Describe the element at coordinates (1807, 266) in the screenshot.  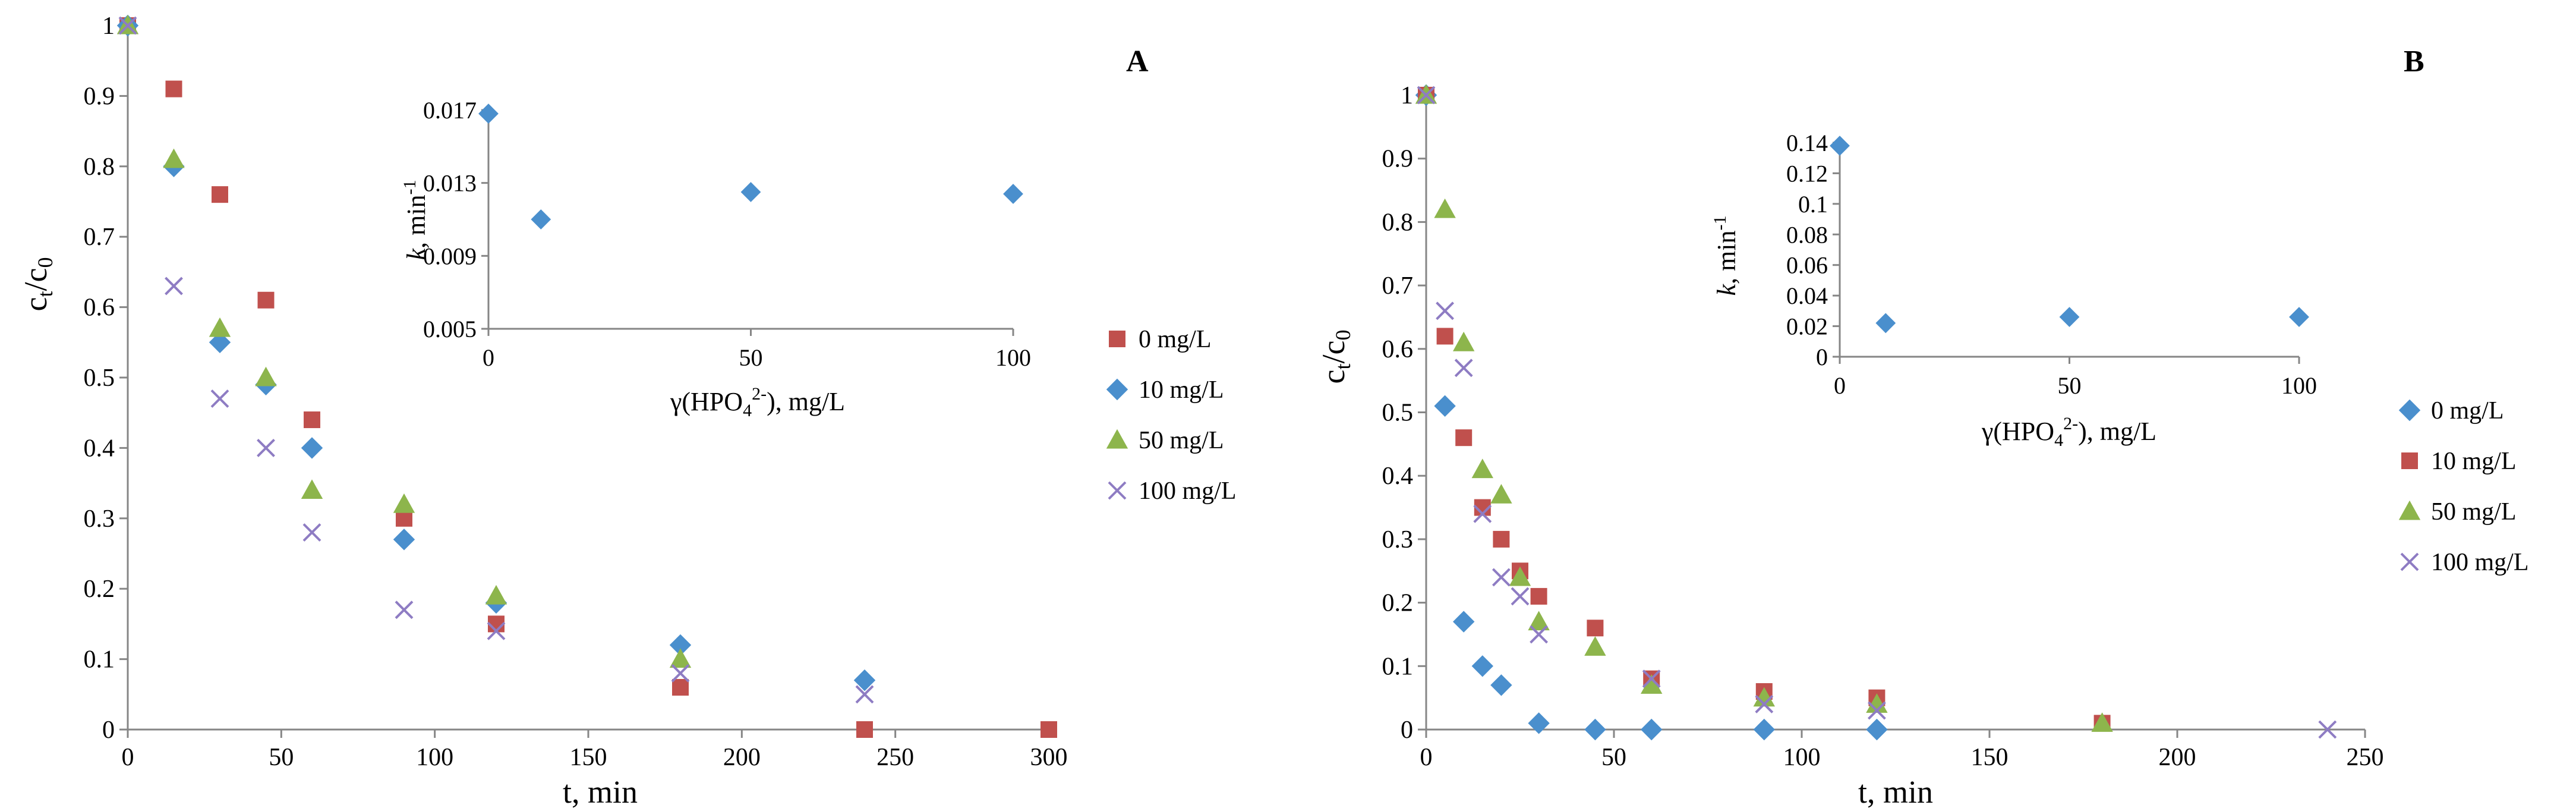
I see `panel-b-inset-y-tick-label: 0.06` at that location.